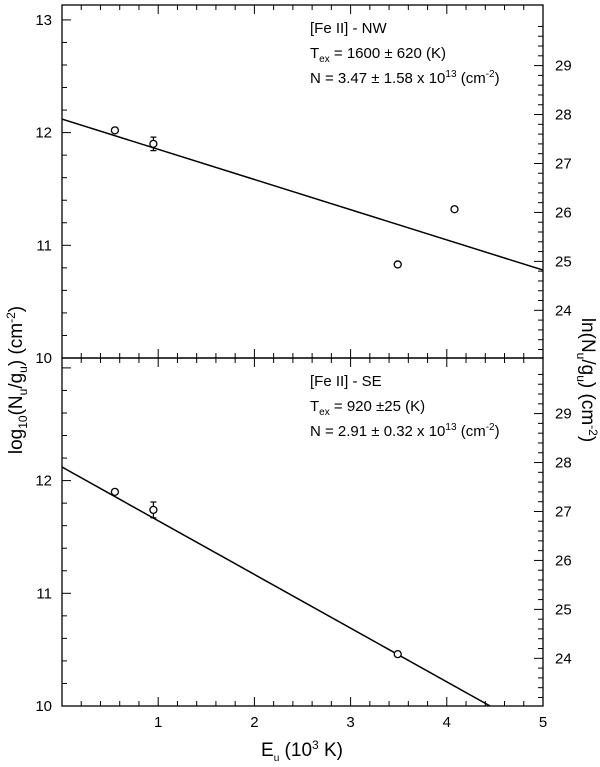 The width and height of the screenshot is (600, 767). I want to click on x-tick-label: 2, so click(254, 722).